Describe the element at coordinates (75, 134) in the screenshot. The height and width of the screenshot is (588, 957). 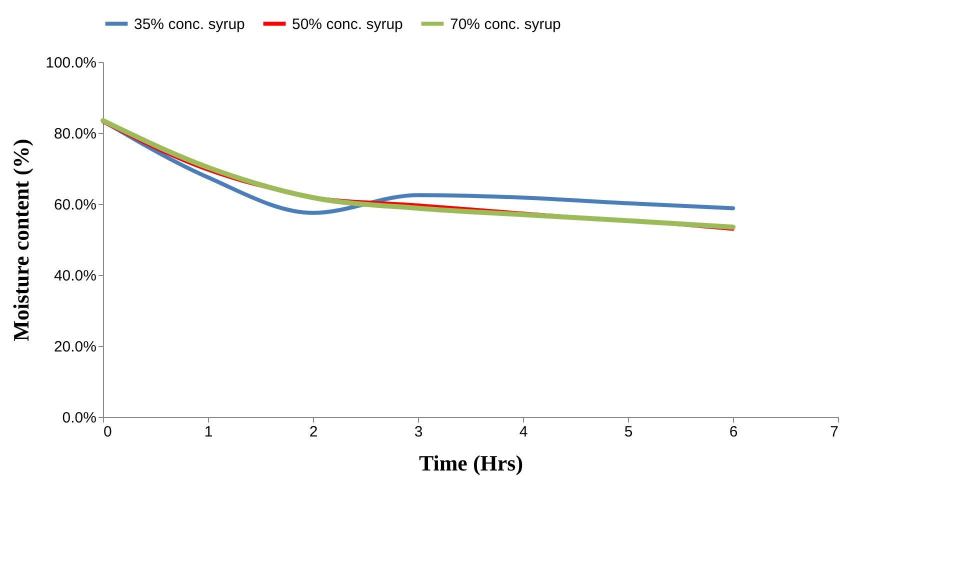
I see `y-tick-label: 80.0%` at that location.